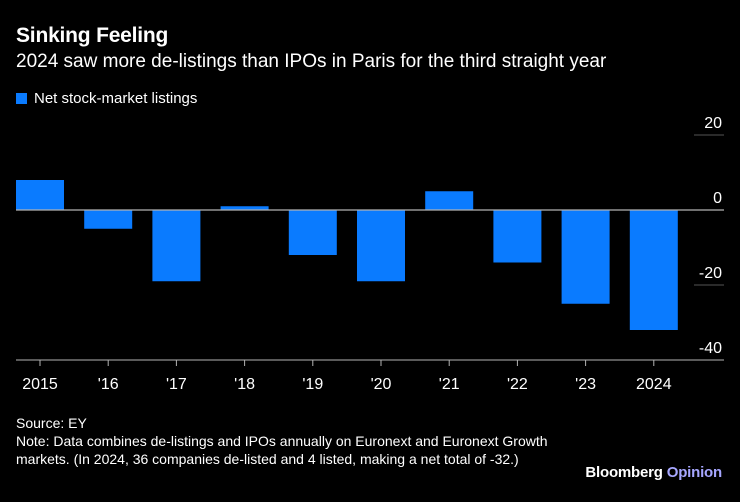 The width and height of the screenshot is (740, 502). I want to click on x-tick-label: '19, so click(312, 384).